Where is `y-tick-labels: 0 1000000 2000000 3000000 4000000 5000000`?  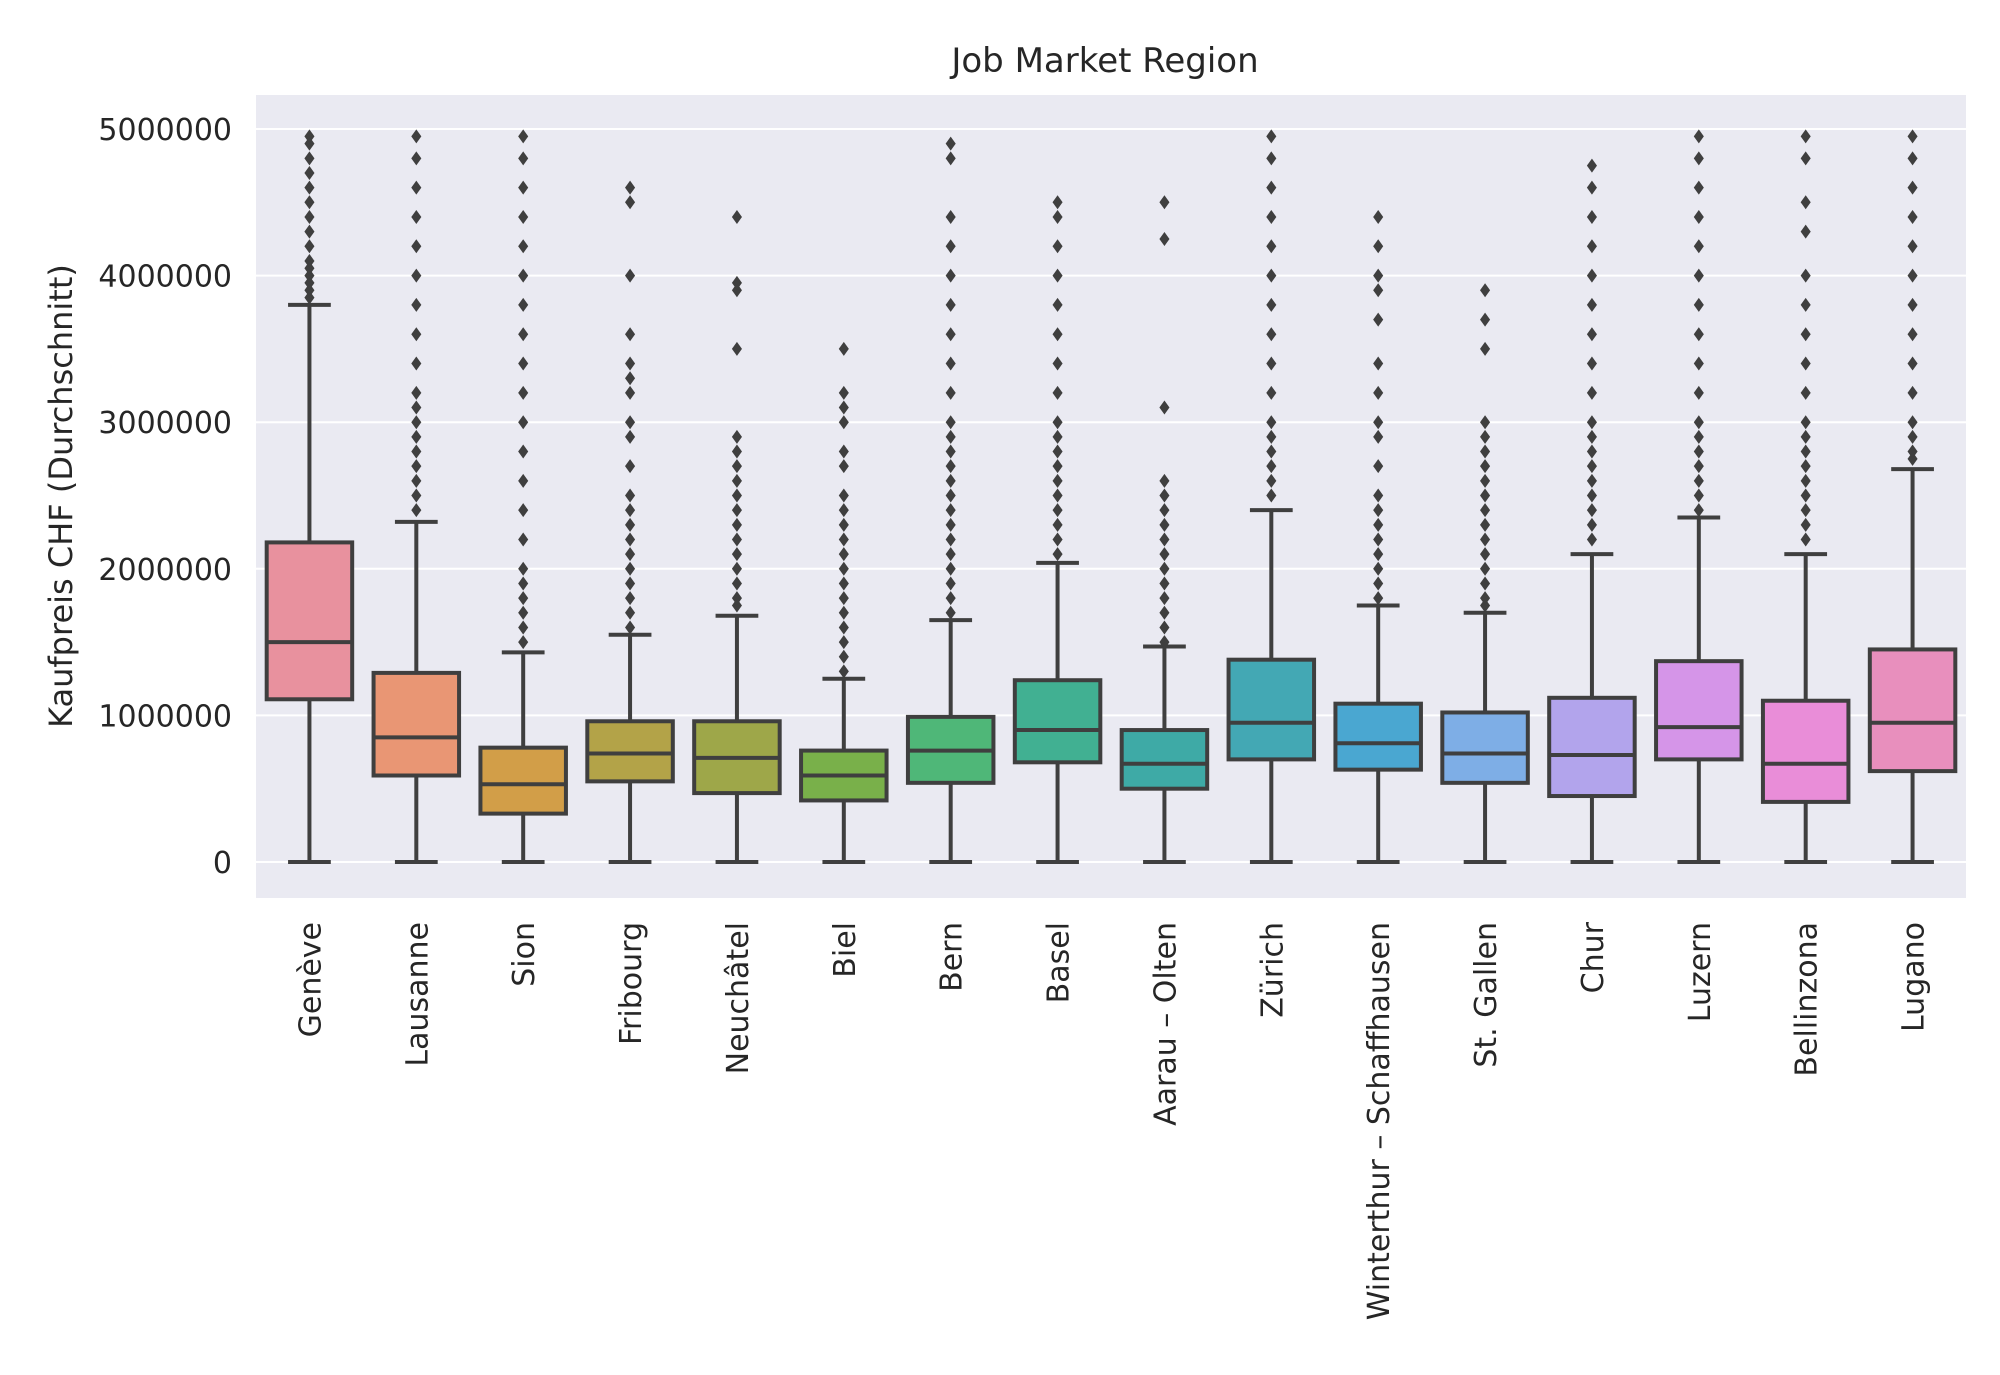 y-tick-labels: 0 1000000 2000000 3000000 4000000 5000000 is located at coordinates (165, 497).